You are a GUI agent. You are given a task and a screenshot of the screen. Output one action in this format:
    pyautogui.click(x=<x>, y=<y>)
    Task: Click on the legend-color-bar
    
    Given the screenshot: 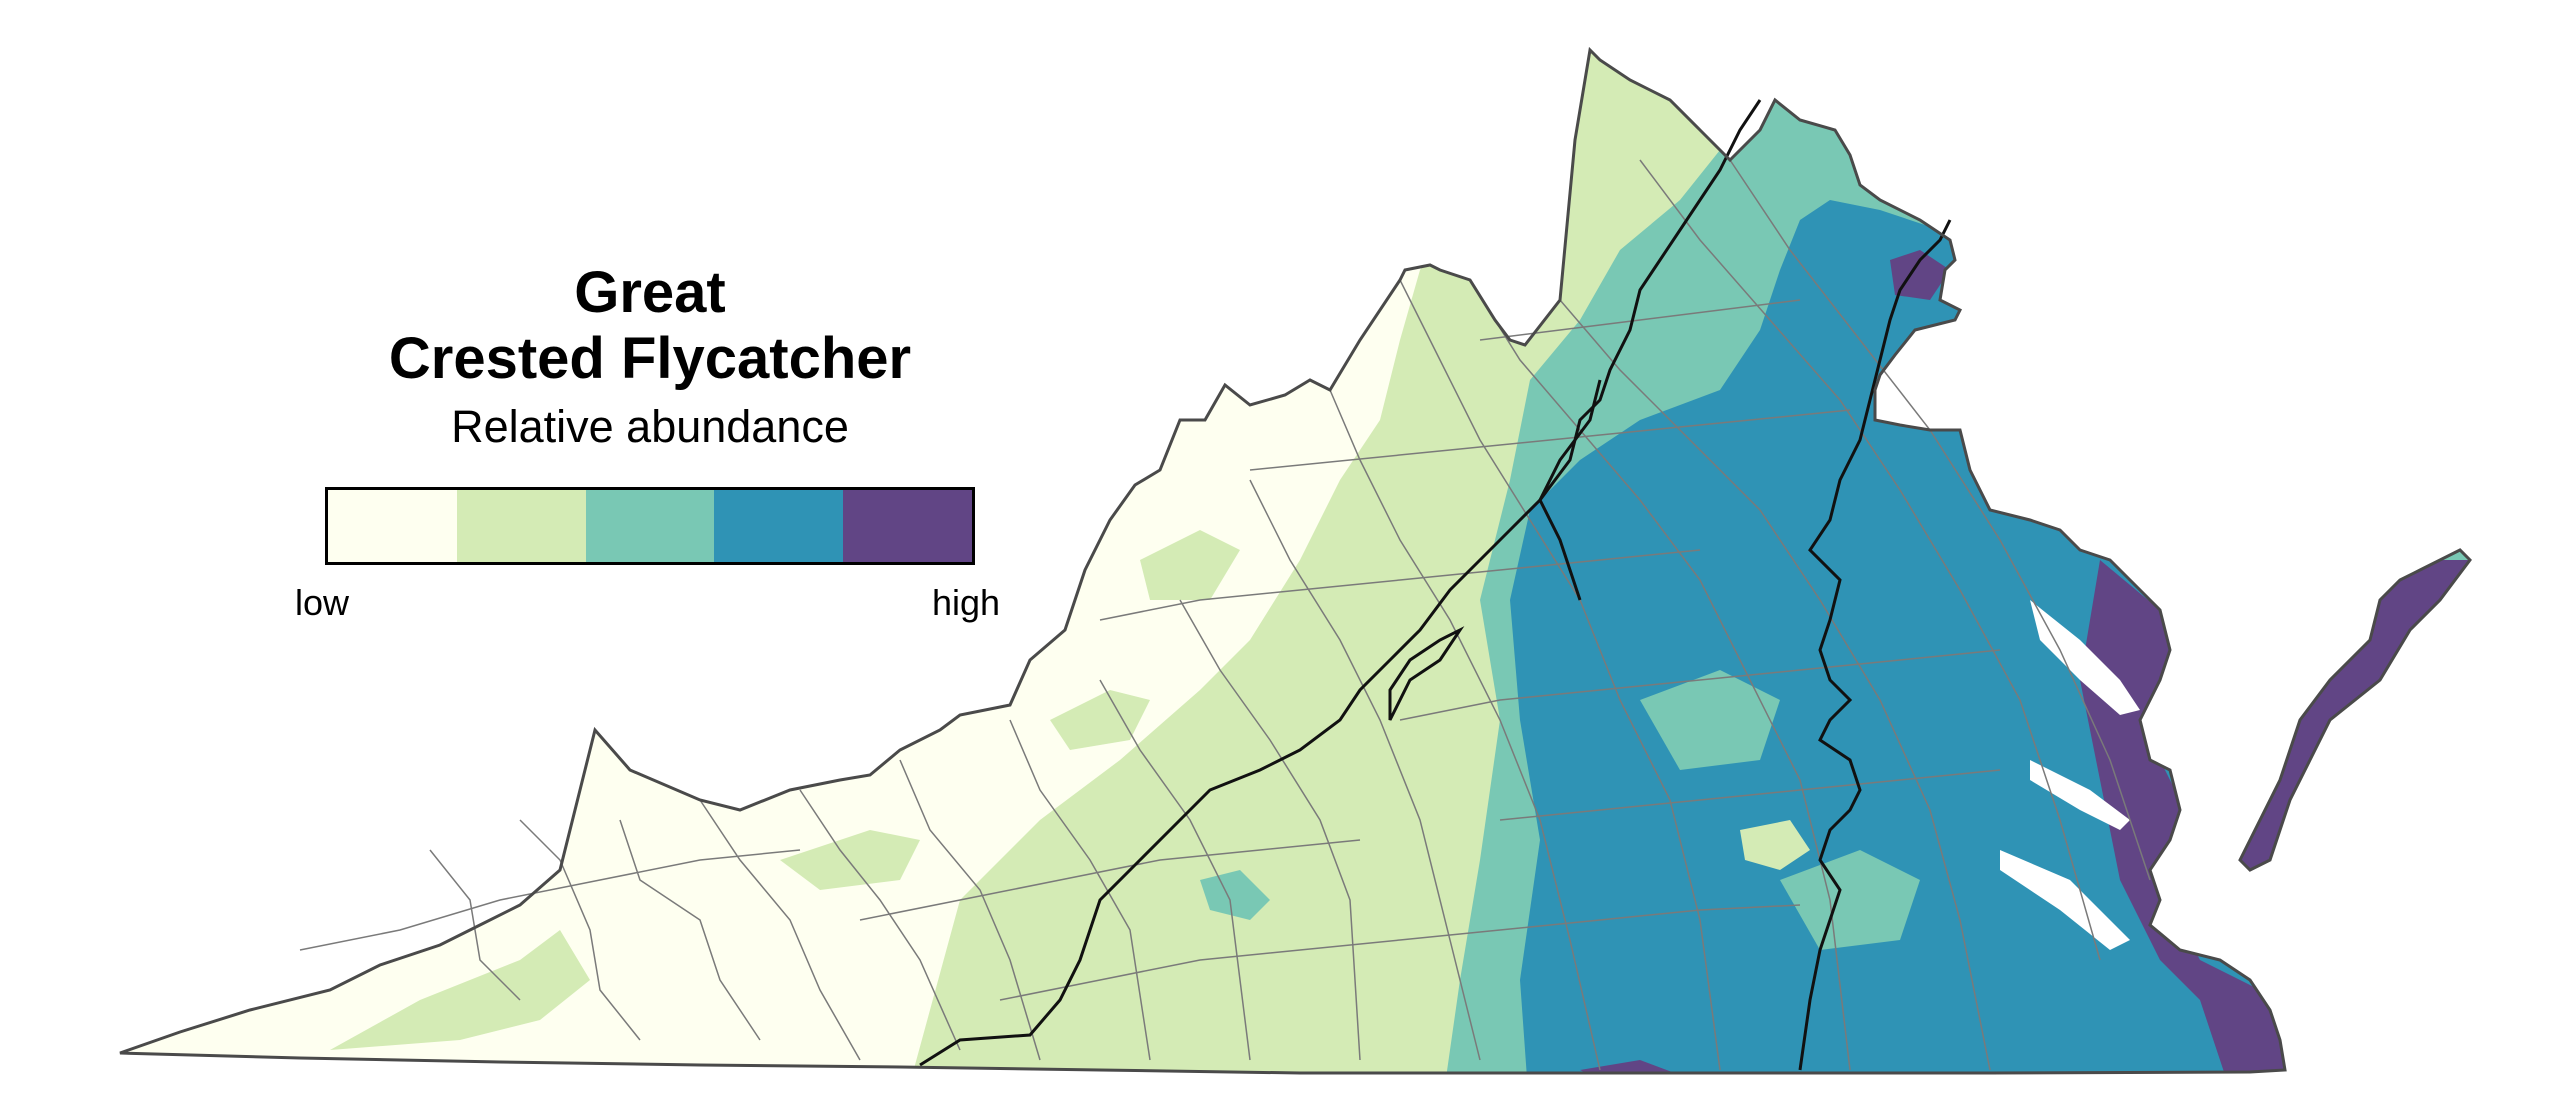 What is the action you would take?
    pyautogui.click(x=650, y=526)
    